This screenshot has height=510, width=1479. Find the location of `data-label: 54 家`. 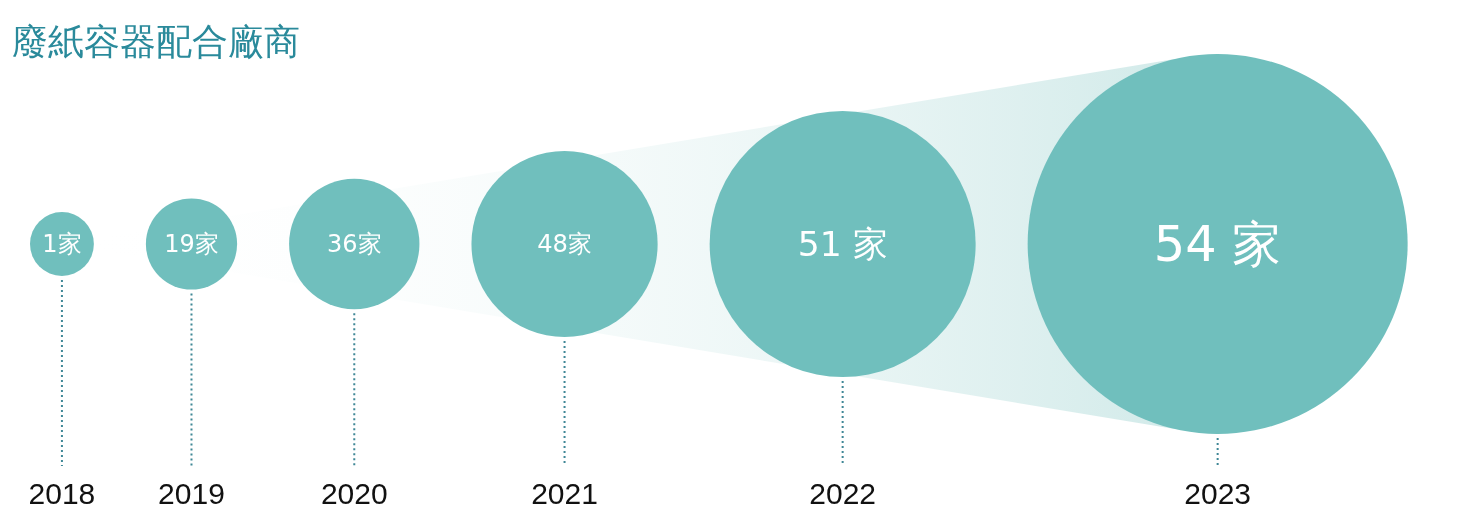

data-label: 54 家 is located at coordinates (1217, 244).